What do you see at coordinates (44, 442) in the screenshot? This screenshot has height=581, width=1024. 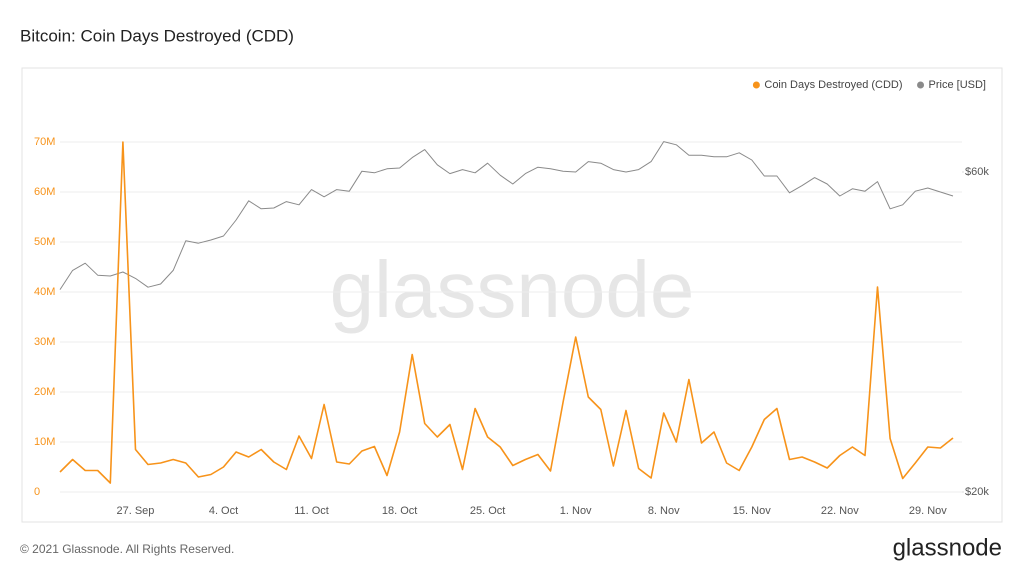 I see `y-tick-label: 10M` at bounding box center [44, 442].